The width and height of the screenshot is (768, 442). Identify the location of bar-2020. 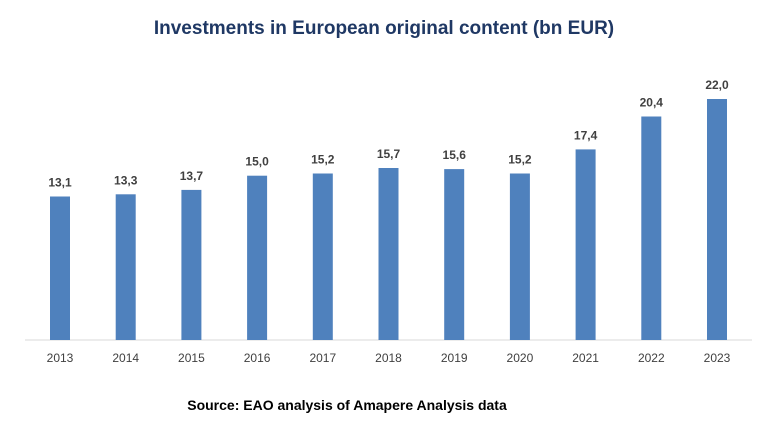
(519, 256).